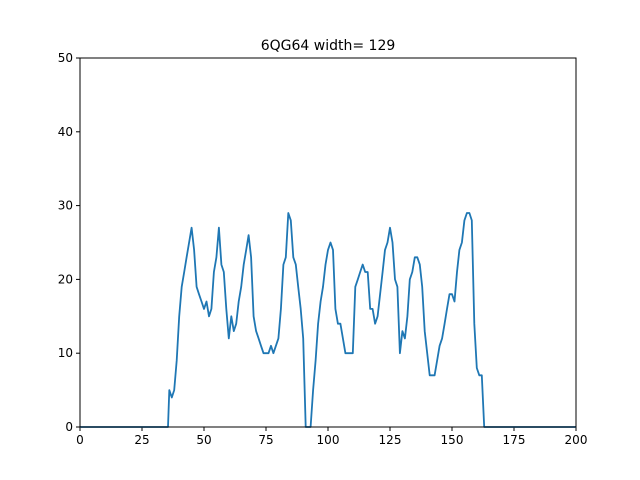  I want to click on x-tick-label: 25, so click(141, 440).